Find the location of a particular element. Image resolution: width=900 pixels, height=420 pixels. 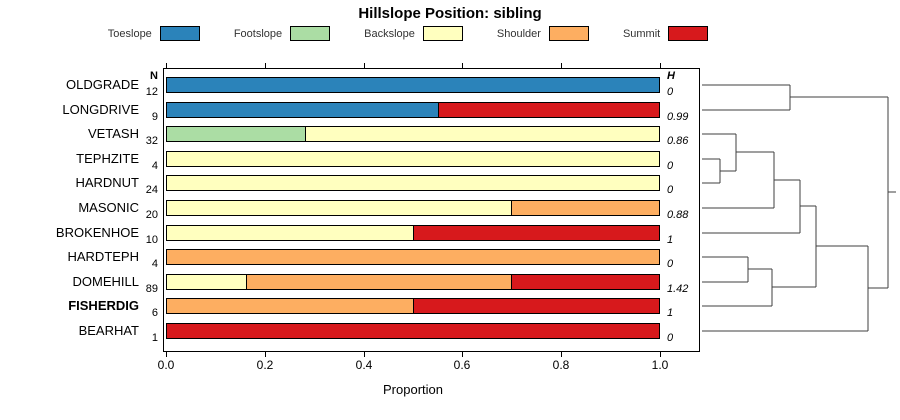

chart-title: Hillslope Position: sibling is located at coordinates (450, 13).